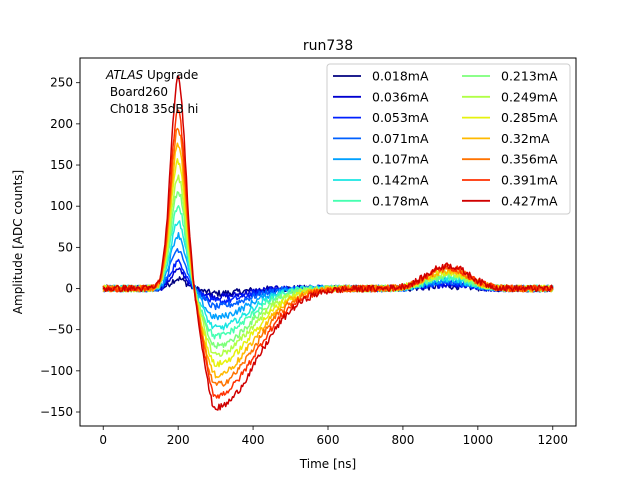 This screenshot has width=640, height=480. I want to click on legend-label: 0.32mA, so click(525, 138).